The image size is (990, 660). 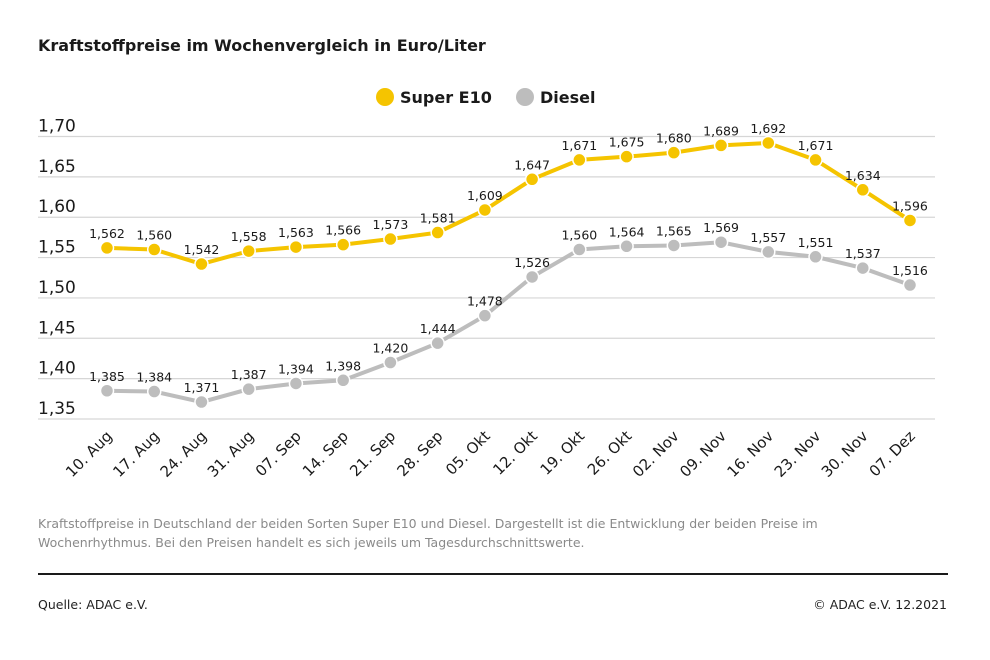 What do you see at coordinates (296, 368) in the screenshot?
I see `data-label: 1,394` at bounding box center [296, 368].